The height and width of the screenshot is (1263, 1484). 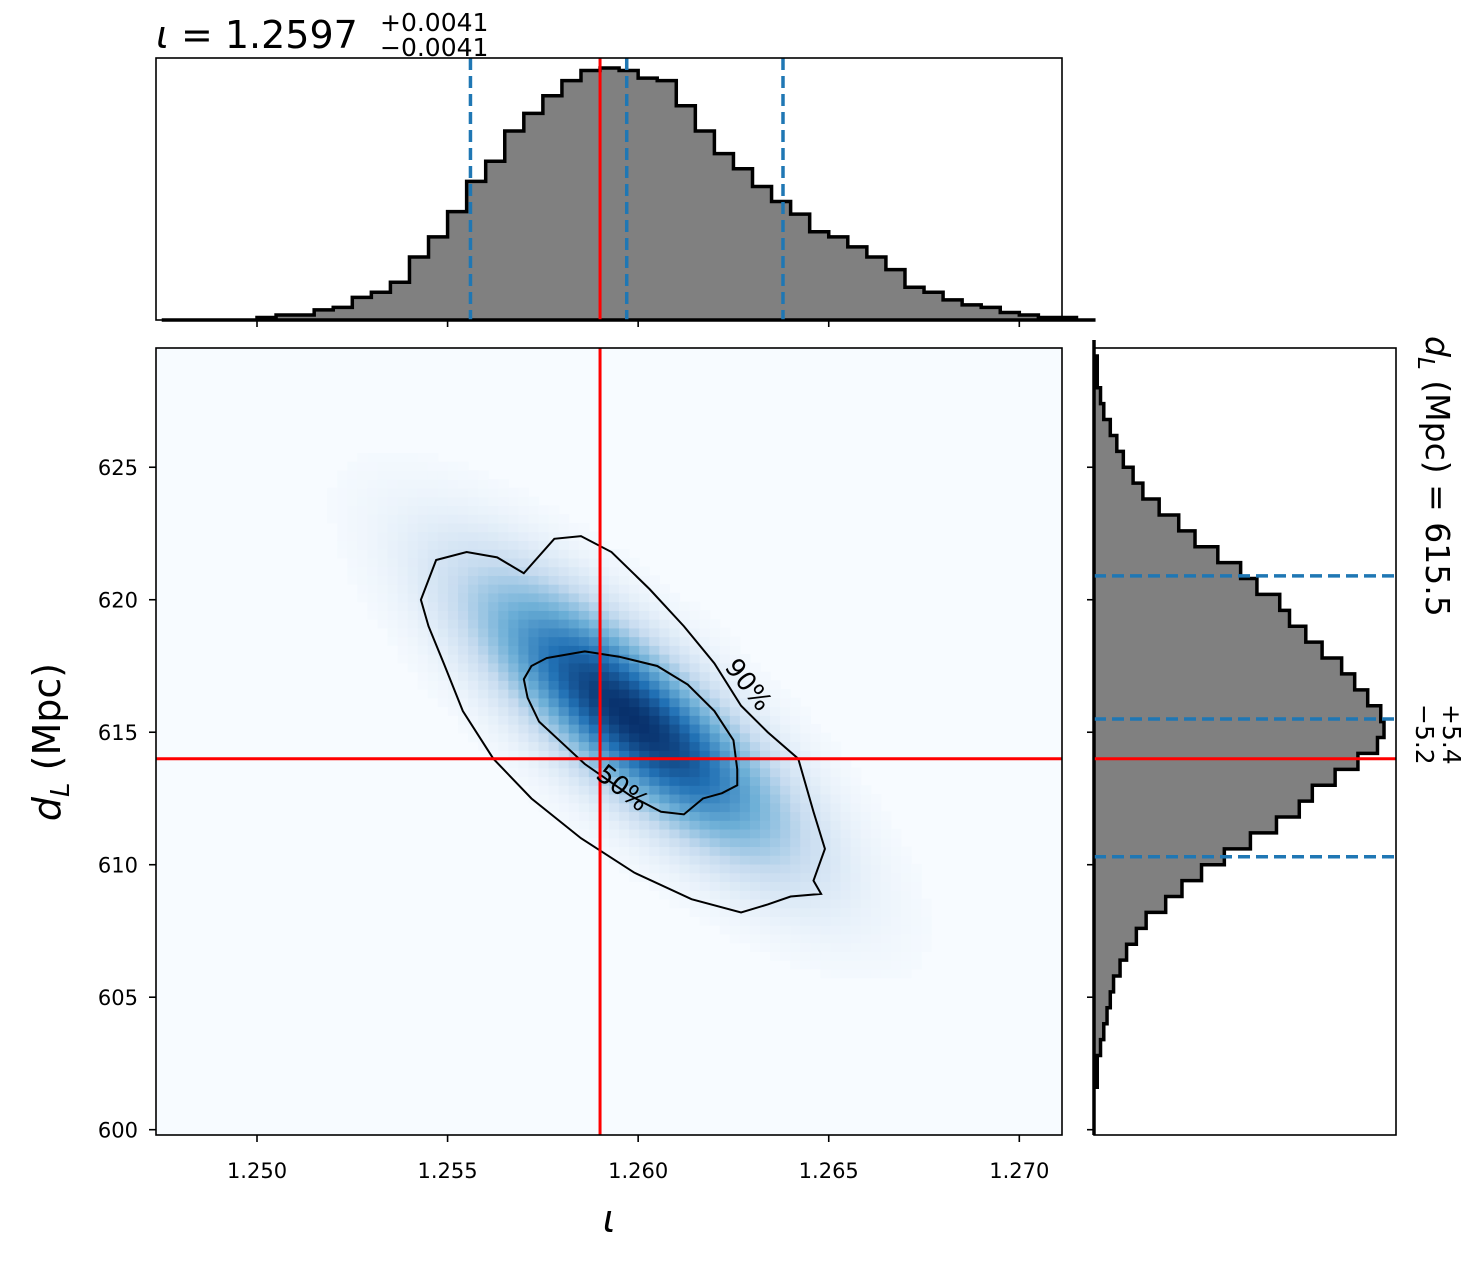 What do you see at coordinates (1437, 446) in the screenshot?
I see `dl-title-text: (Mpc) =` at bounding box center [1437, 446].